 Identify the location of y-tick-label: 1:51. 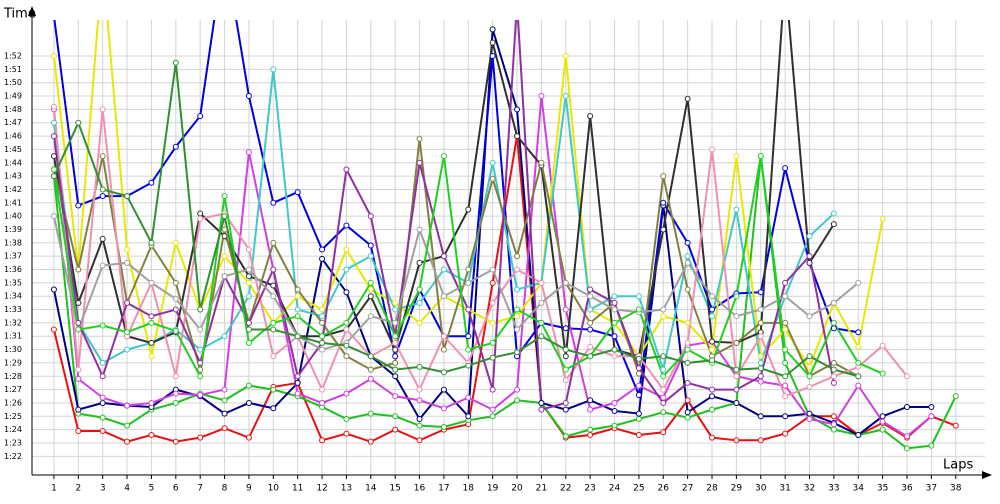
(13, 69).